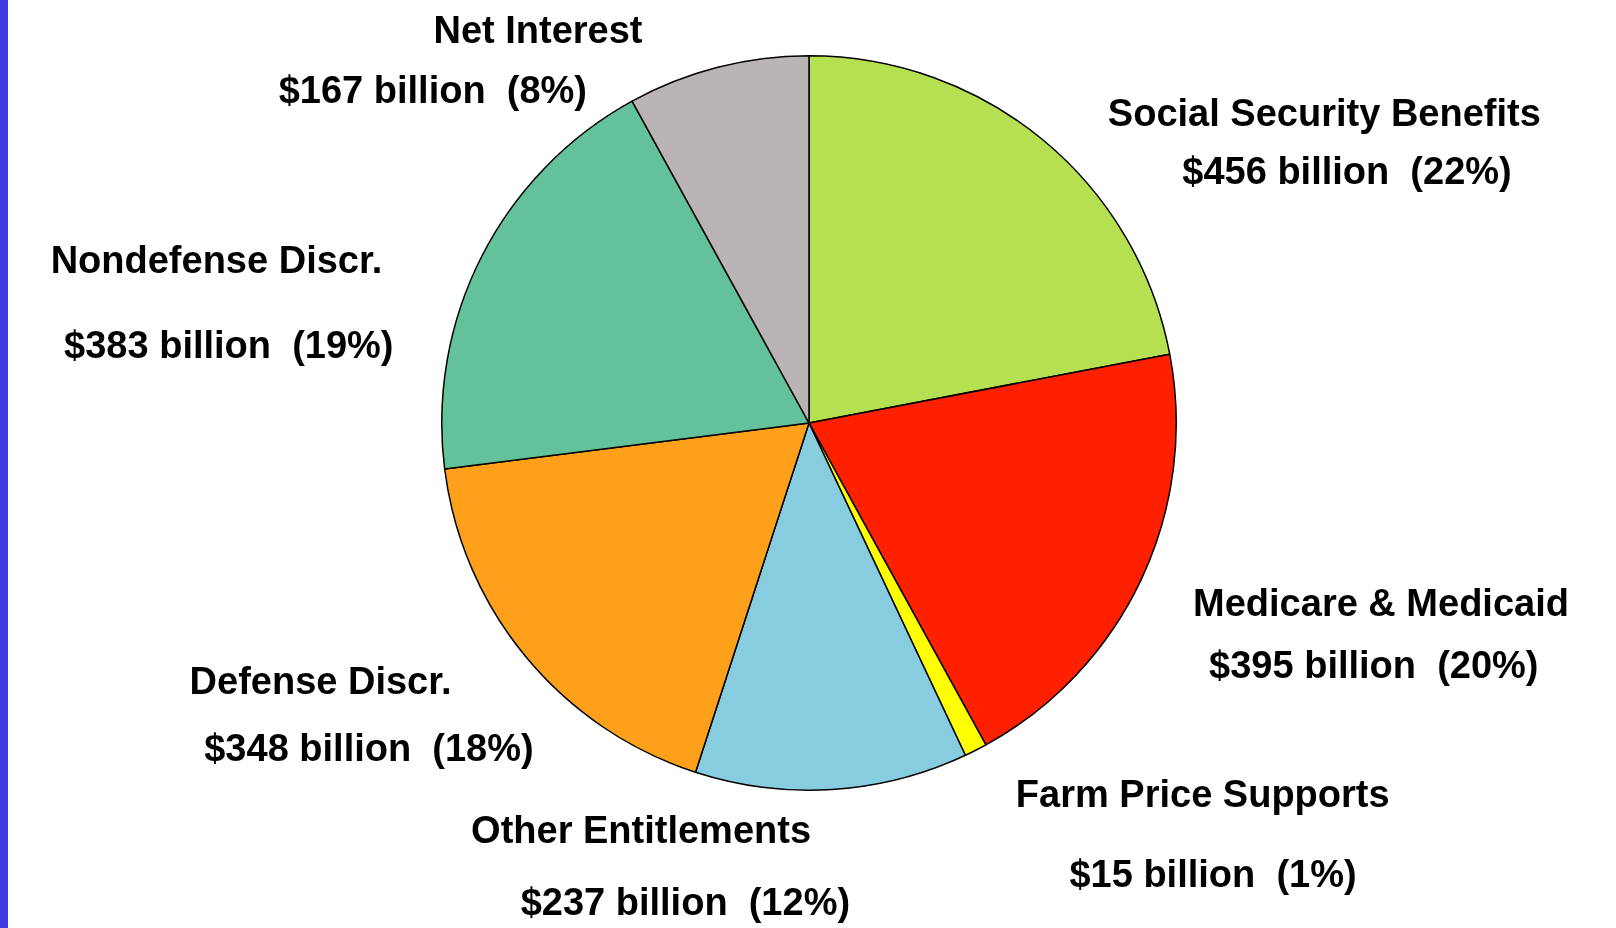  Describe the element at coordinates (1347, 170) in the screenshot. I see `data-label: $456 billion (22%)` at that location.